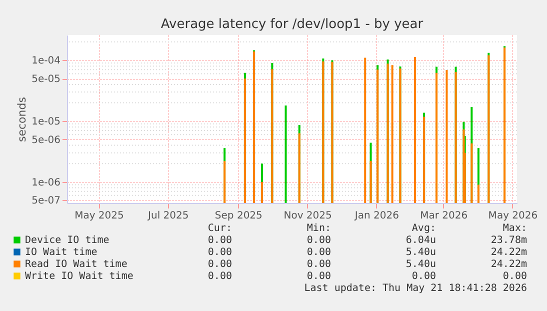  What do you see at coordinates (46, 80) in the screenshot?
I see `y-tick-label: 5e-05` at bounding box center [46, 80].